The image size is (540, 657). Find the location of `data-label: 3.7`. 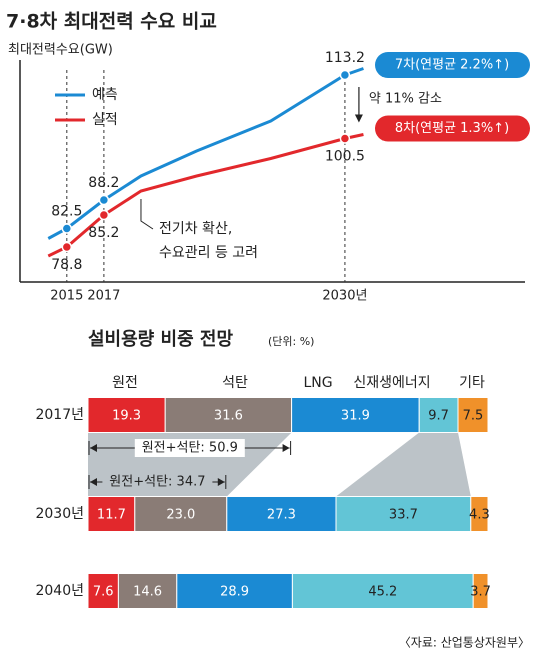

data-label: 3.7 is located at coordinates (480, 592).